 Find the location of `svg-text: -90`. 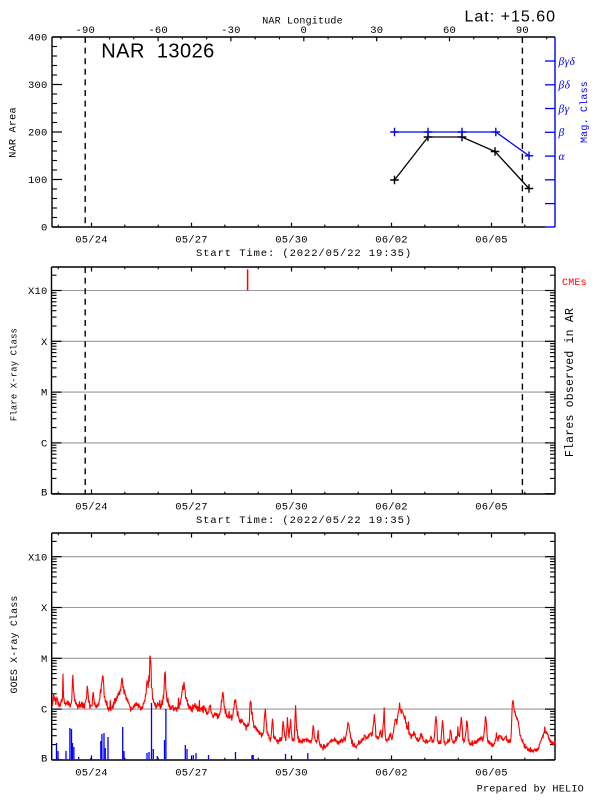

svg-text: -90 is located at coordinates (85, 31).